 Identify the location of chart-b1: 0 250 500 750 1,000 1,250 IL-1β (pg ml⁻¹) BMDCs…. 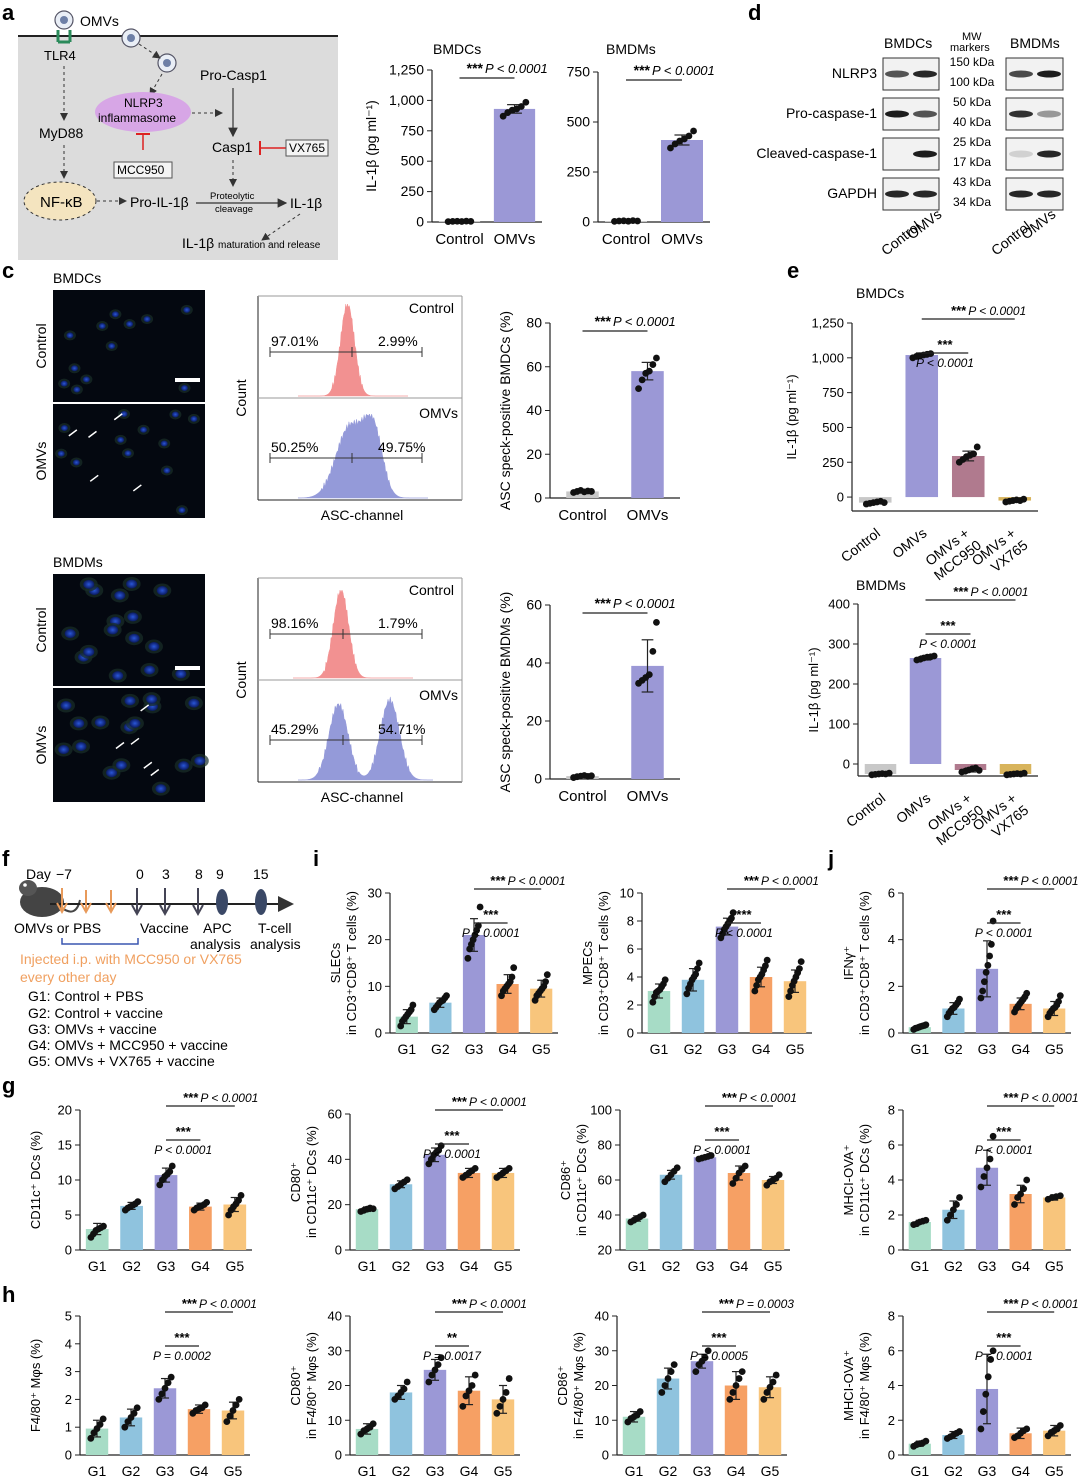
(455, 144).